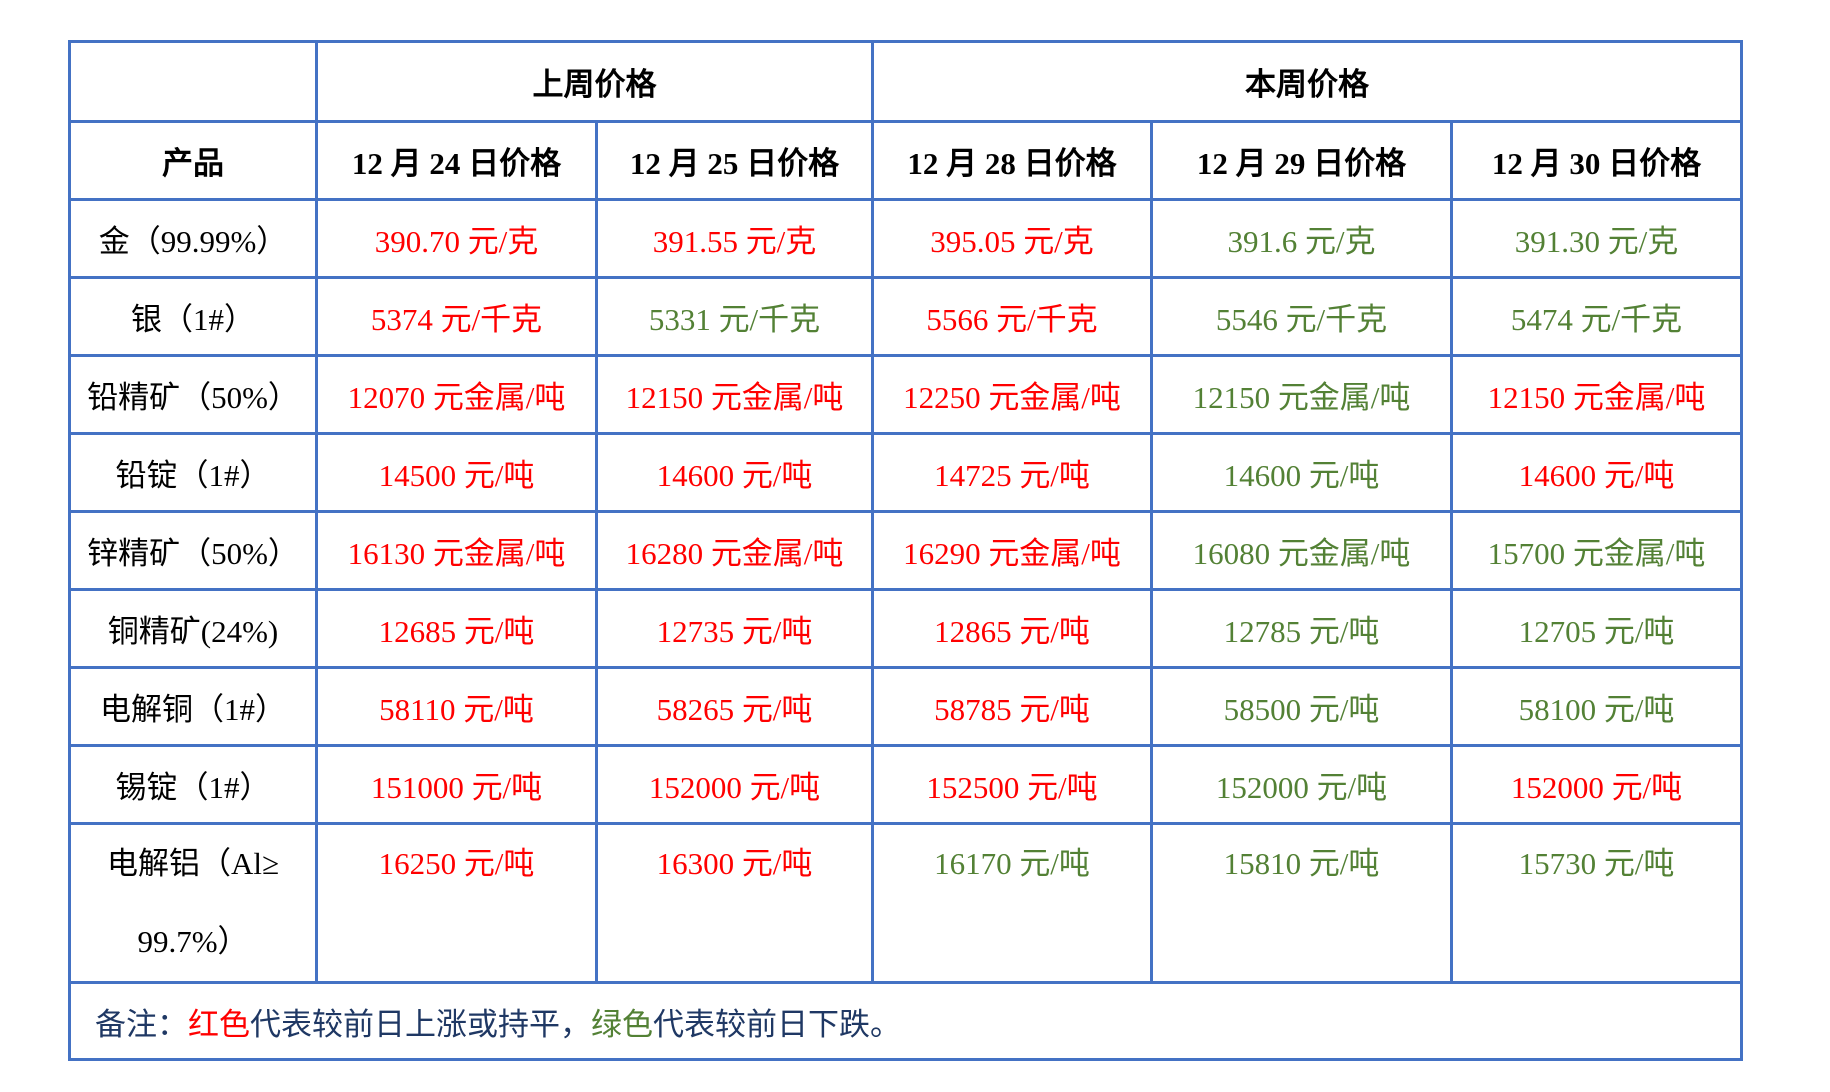 Image resolution: width=1830 pixels, height=1092 pixels. I want to click on product-cell: 电解铝（Al≥ 99.7%）, so click(193, 903).